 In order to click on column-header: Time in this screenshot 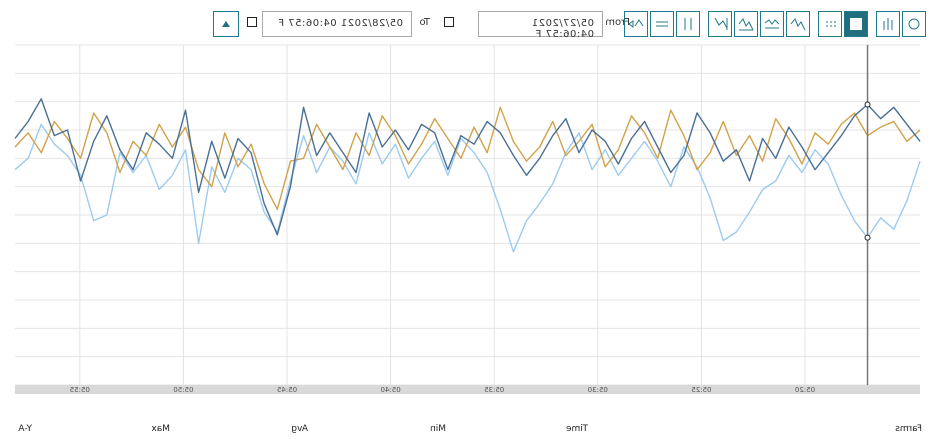, I will do `click(576, 429)`.